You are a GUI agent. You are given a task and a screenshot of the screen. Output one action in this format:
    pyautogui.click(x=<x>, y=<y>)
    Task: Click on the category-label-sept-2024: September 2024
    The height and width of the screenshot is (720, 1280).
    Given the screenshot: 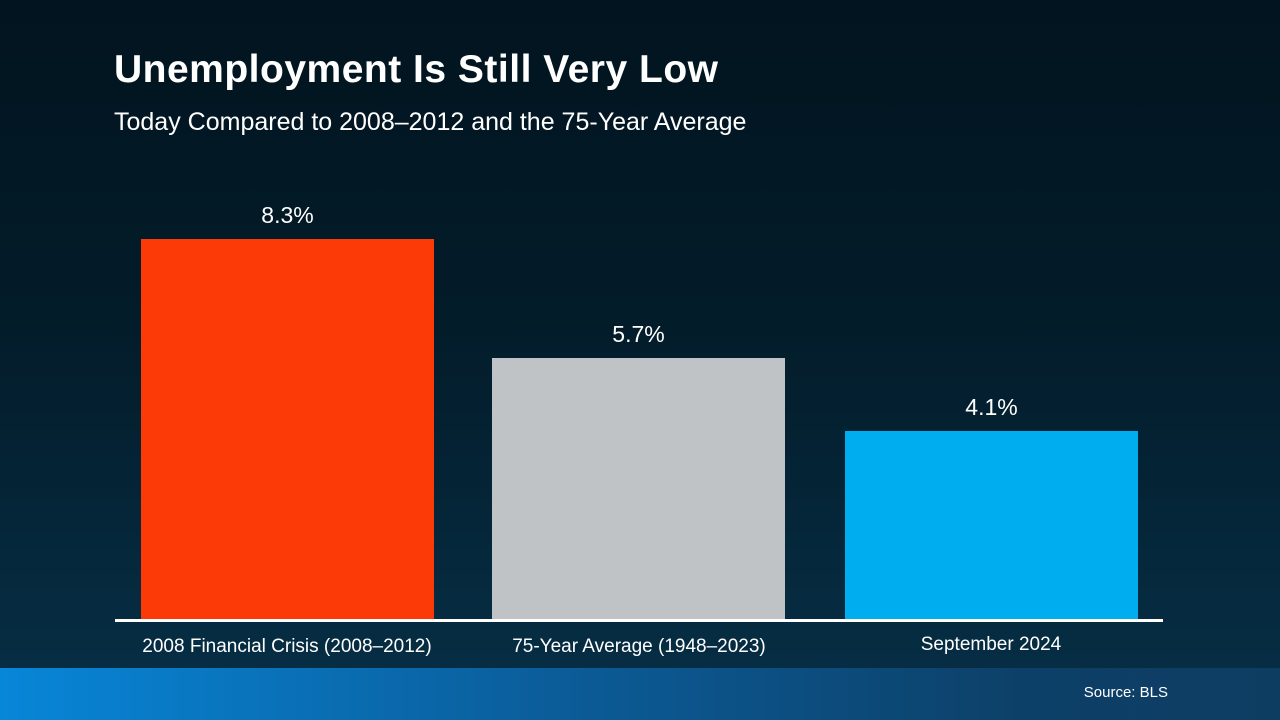 What is the action you would take?
    pyautogui.click(x=991, y=644)
    